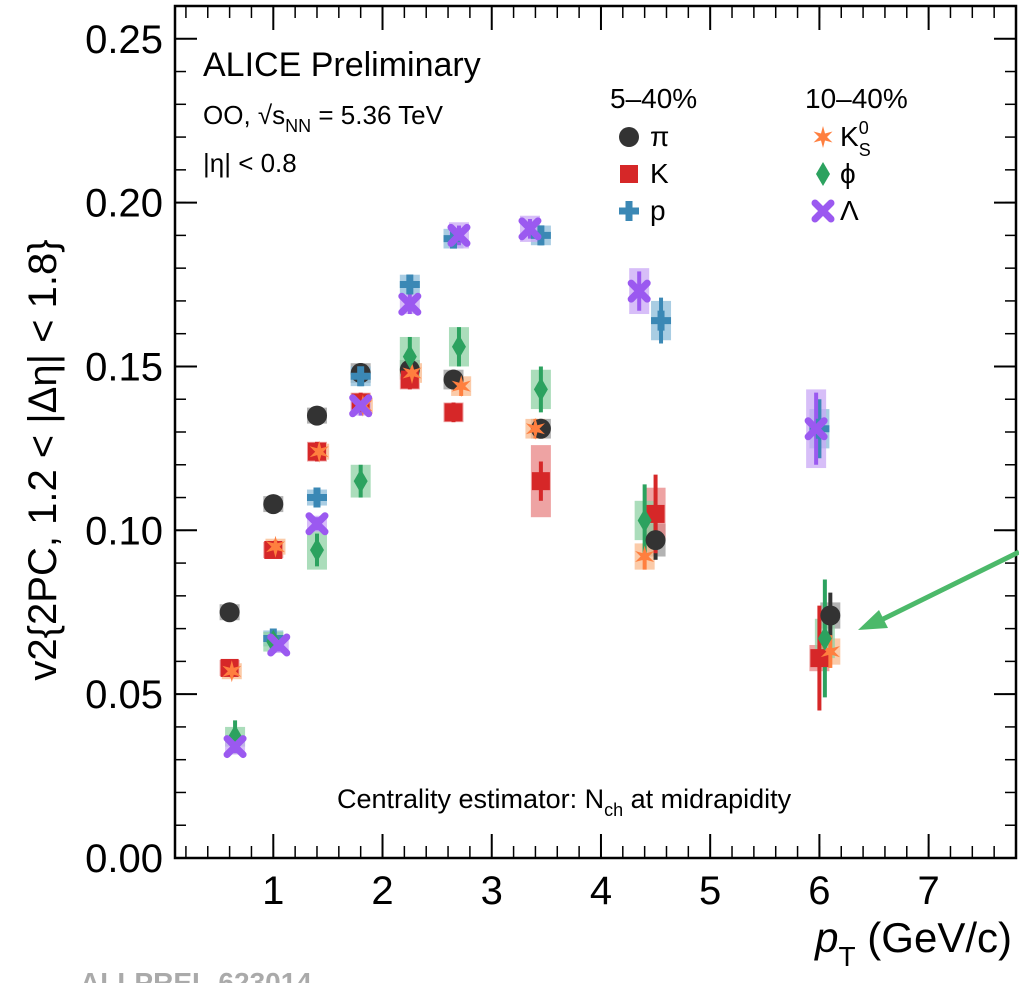 This screenshot has height=983, width=1019. Describe the element at coordinates (124, 695) in the screenshot. I see `y-tick-label: 0.05` at that location.